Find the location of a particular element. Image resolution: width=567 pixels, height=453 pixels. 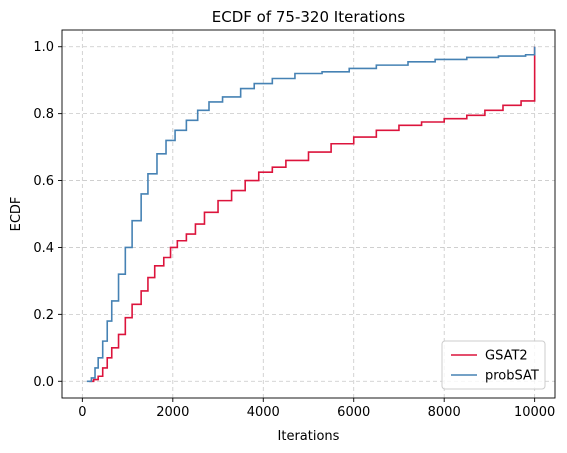

legend: GSAT2 probSAT is located at coordinates (493, 365).